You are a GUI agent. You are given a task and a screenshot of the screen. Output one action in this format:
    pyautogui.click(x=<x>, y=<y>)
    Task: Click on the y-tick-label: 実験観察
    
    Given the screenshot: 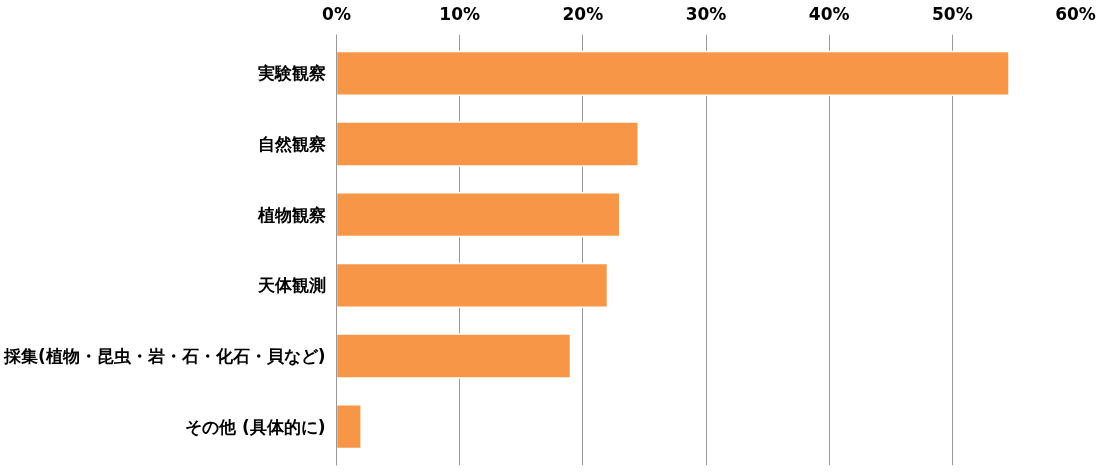 What is the action you would take?
    pyautogui.click(x=291, y=73)
    